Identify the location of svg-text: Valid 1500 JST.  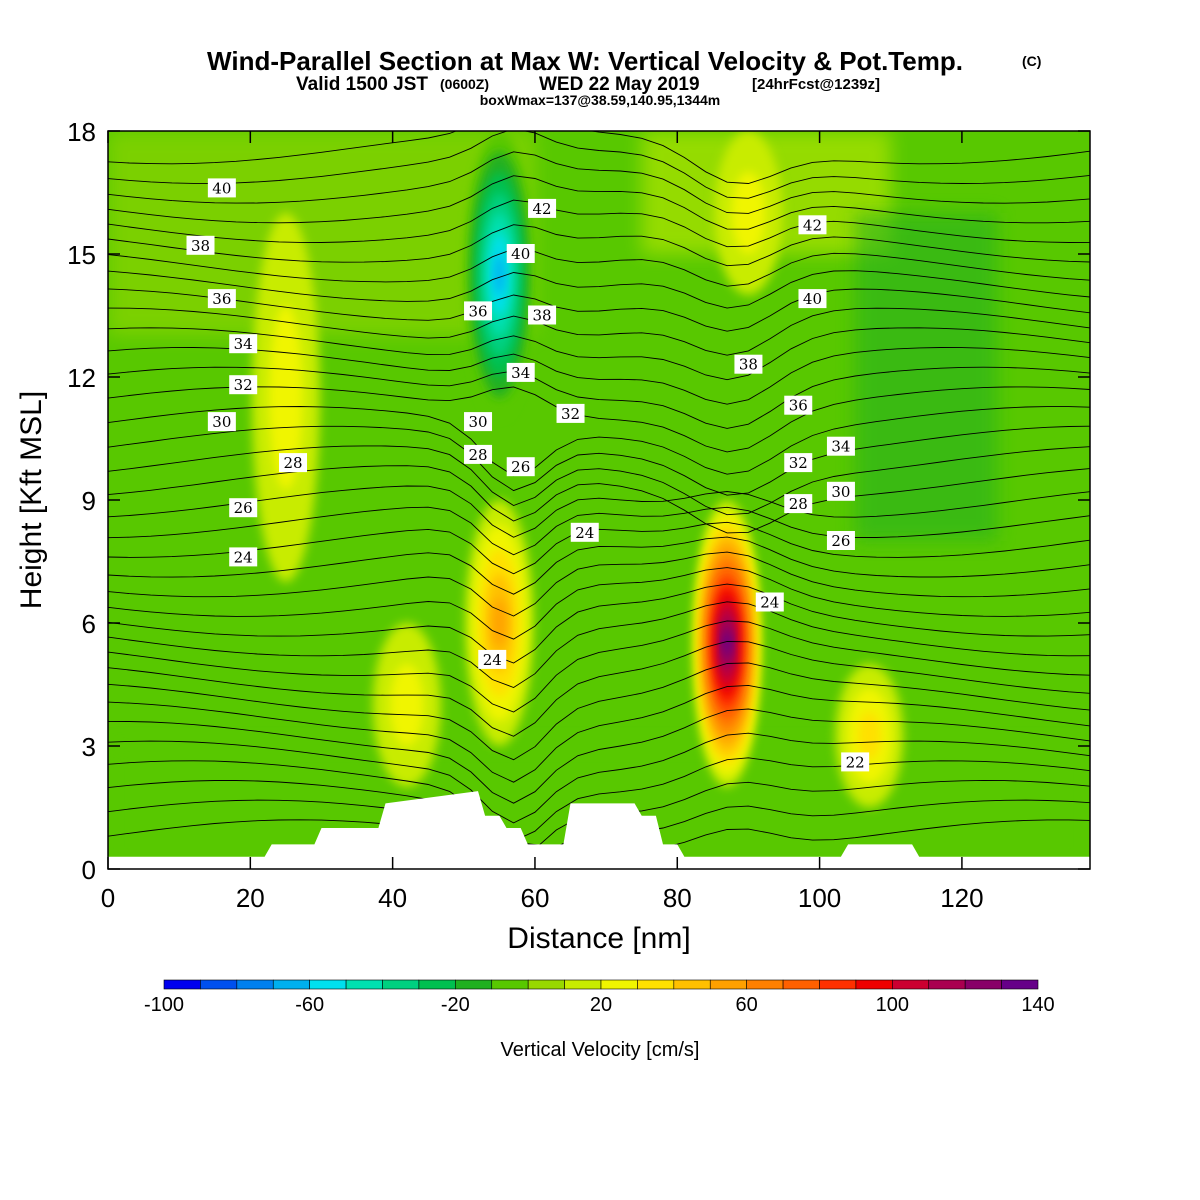
(362, 84).